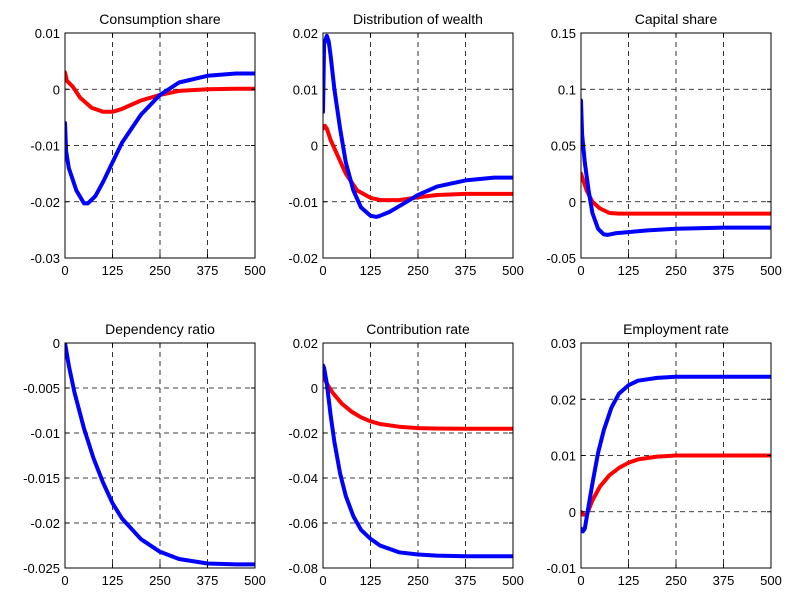 Image resolution: width=787 pixels, height=596 pixels. Describe the element at coordinates (41, 568) in the screenshot. I see `y-tick-label: -0.025` at that location.